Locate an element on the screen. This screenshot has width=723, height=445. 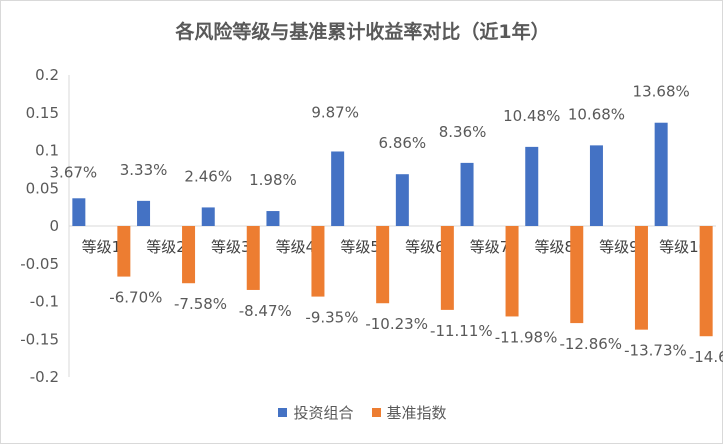
x-tick-label: 等级9 is located at coordinates (619, 247).